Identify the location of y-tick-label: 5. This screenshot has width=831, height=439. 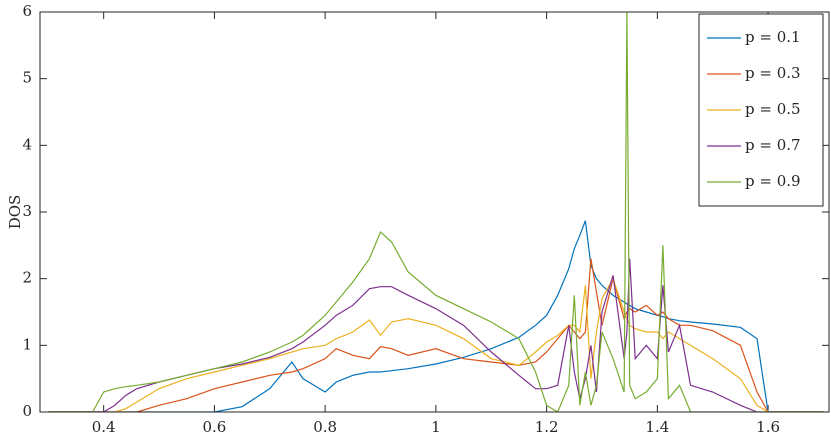
(27, 78).